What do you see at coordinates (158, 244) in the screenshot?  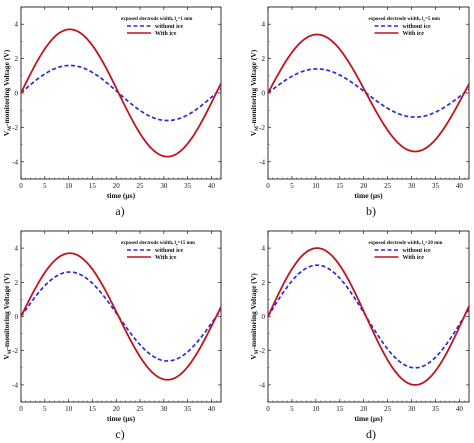 I see `legend-title: exposed electrode width, le=15 mm` at bounding box center [158, 244].